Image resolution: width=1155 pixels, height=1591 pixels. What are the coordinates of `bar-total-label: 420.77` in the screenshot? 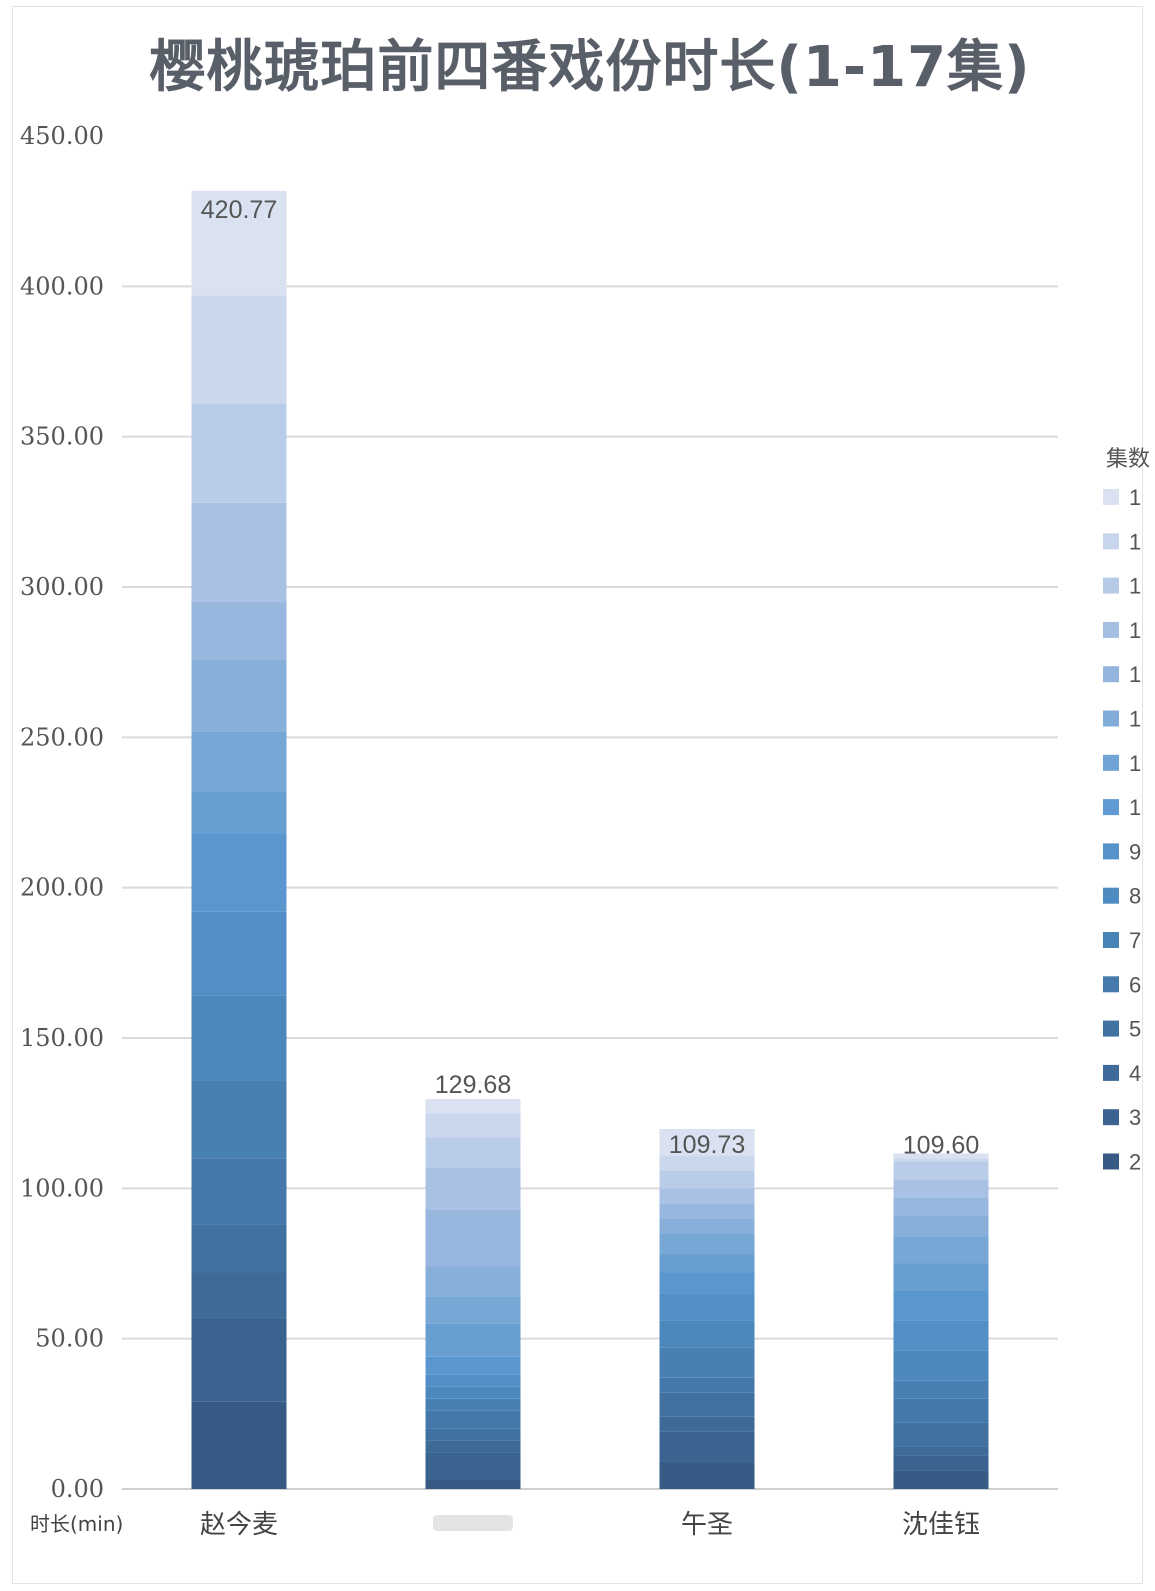 It's located at (239, 210).